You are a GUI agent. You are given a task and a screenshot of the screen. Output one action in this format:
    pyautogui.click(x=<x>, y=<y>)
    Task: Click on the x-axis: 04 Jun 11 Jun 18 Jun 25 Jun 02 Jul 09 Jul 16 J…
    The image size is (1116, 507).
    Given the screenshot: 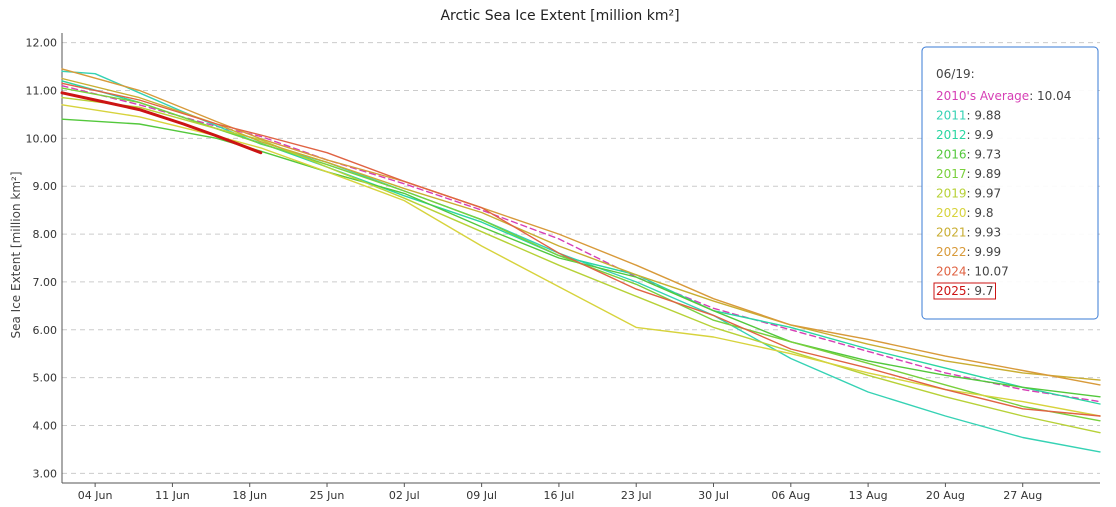 What is the action you would take?
    pyautogui.click(x=581, y=492)
    